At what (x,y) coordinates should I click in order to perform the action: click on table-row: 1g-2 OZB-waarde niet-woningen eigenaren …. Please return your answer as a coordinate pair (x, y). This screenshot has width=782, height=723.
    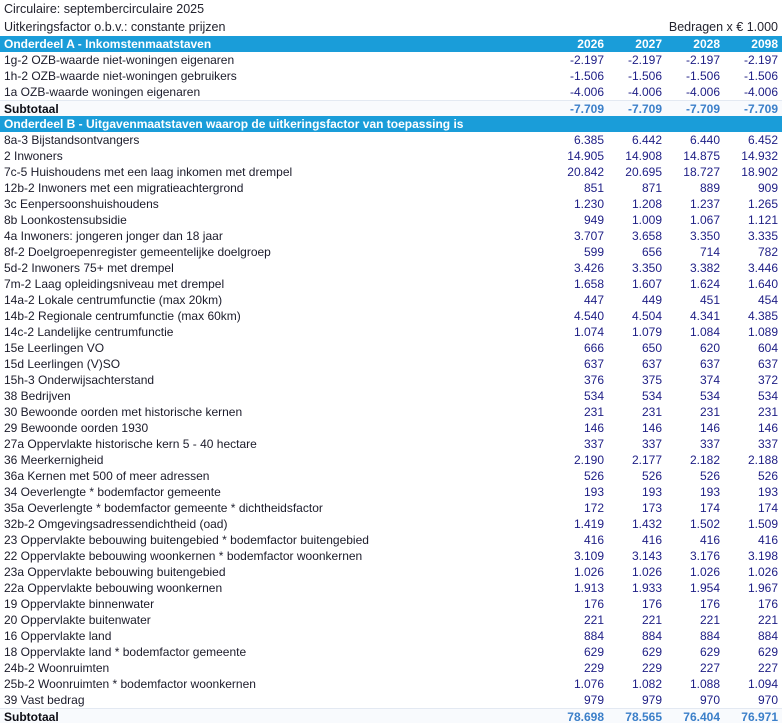
    Looking at the image, I should click on (391, 60).